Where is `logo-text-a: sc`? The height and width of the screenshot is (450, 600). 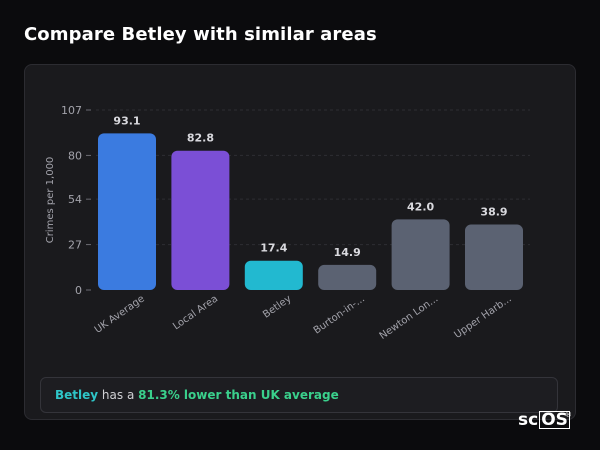 logo-text-a: sc is located at coordinates (528, 420).